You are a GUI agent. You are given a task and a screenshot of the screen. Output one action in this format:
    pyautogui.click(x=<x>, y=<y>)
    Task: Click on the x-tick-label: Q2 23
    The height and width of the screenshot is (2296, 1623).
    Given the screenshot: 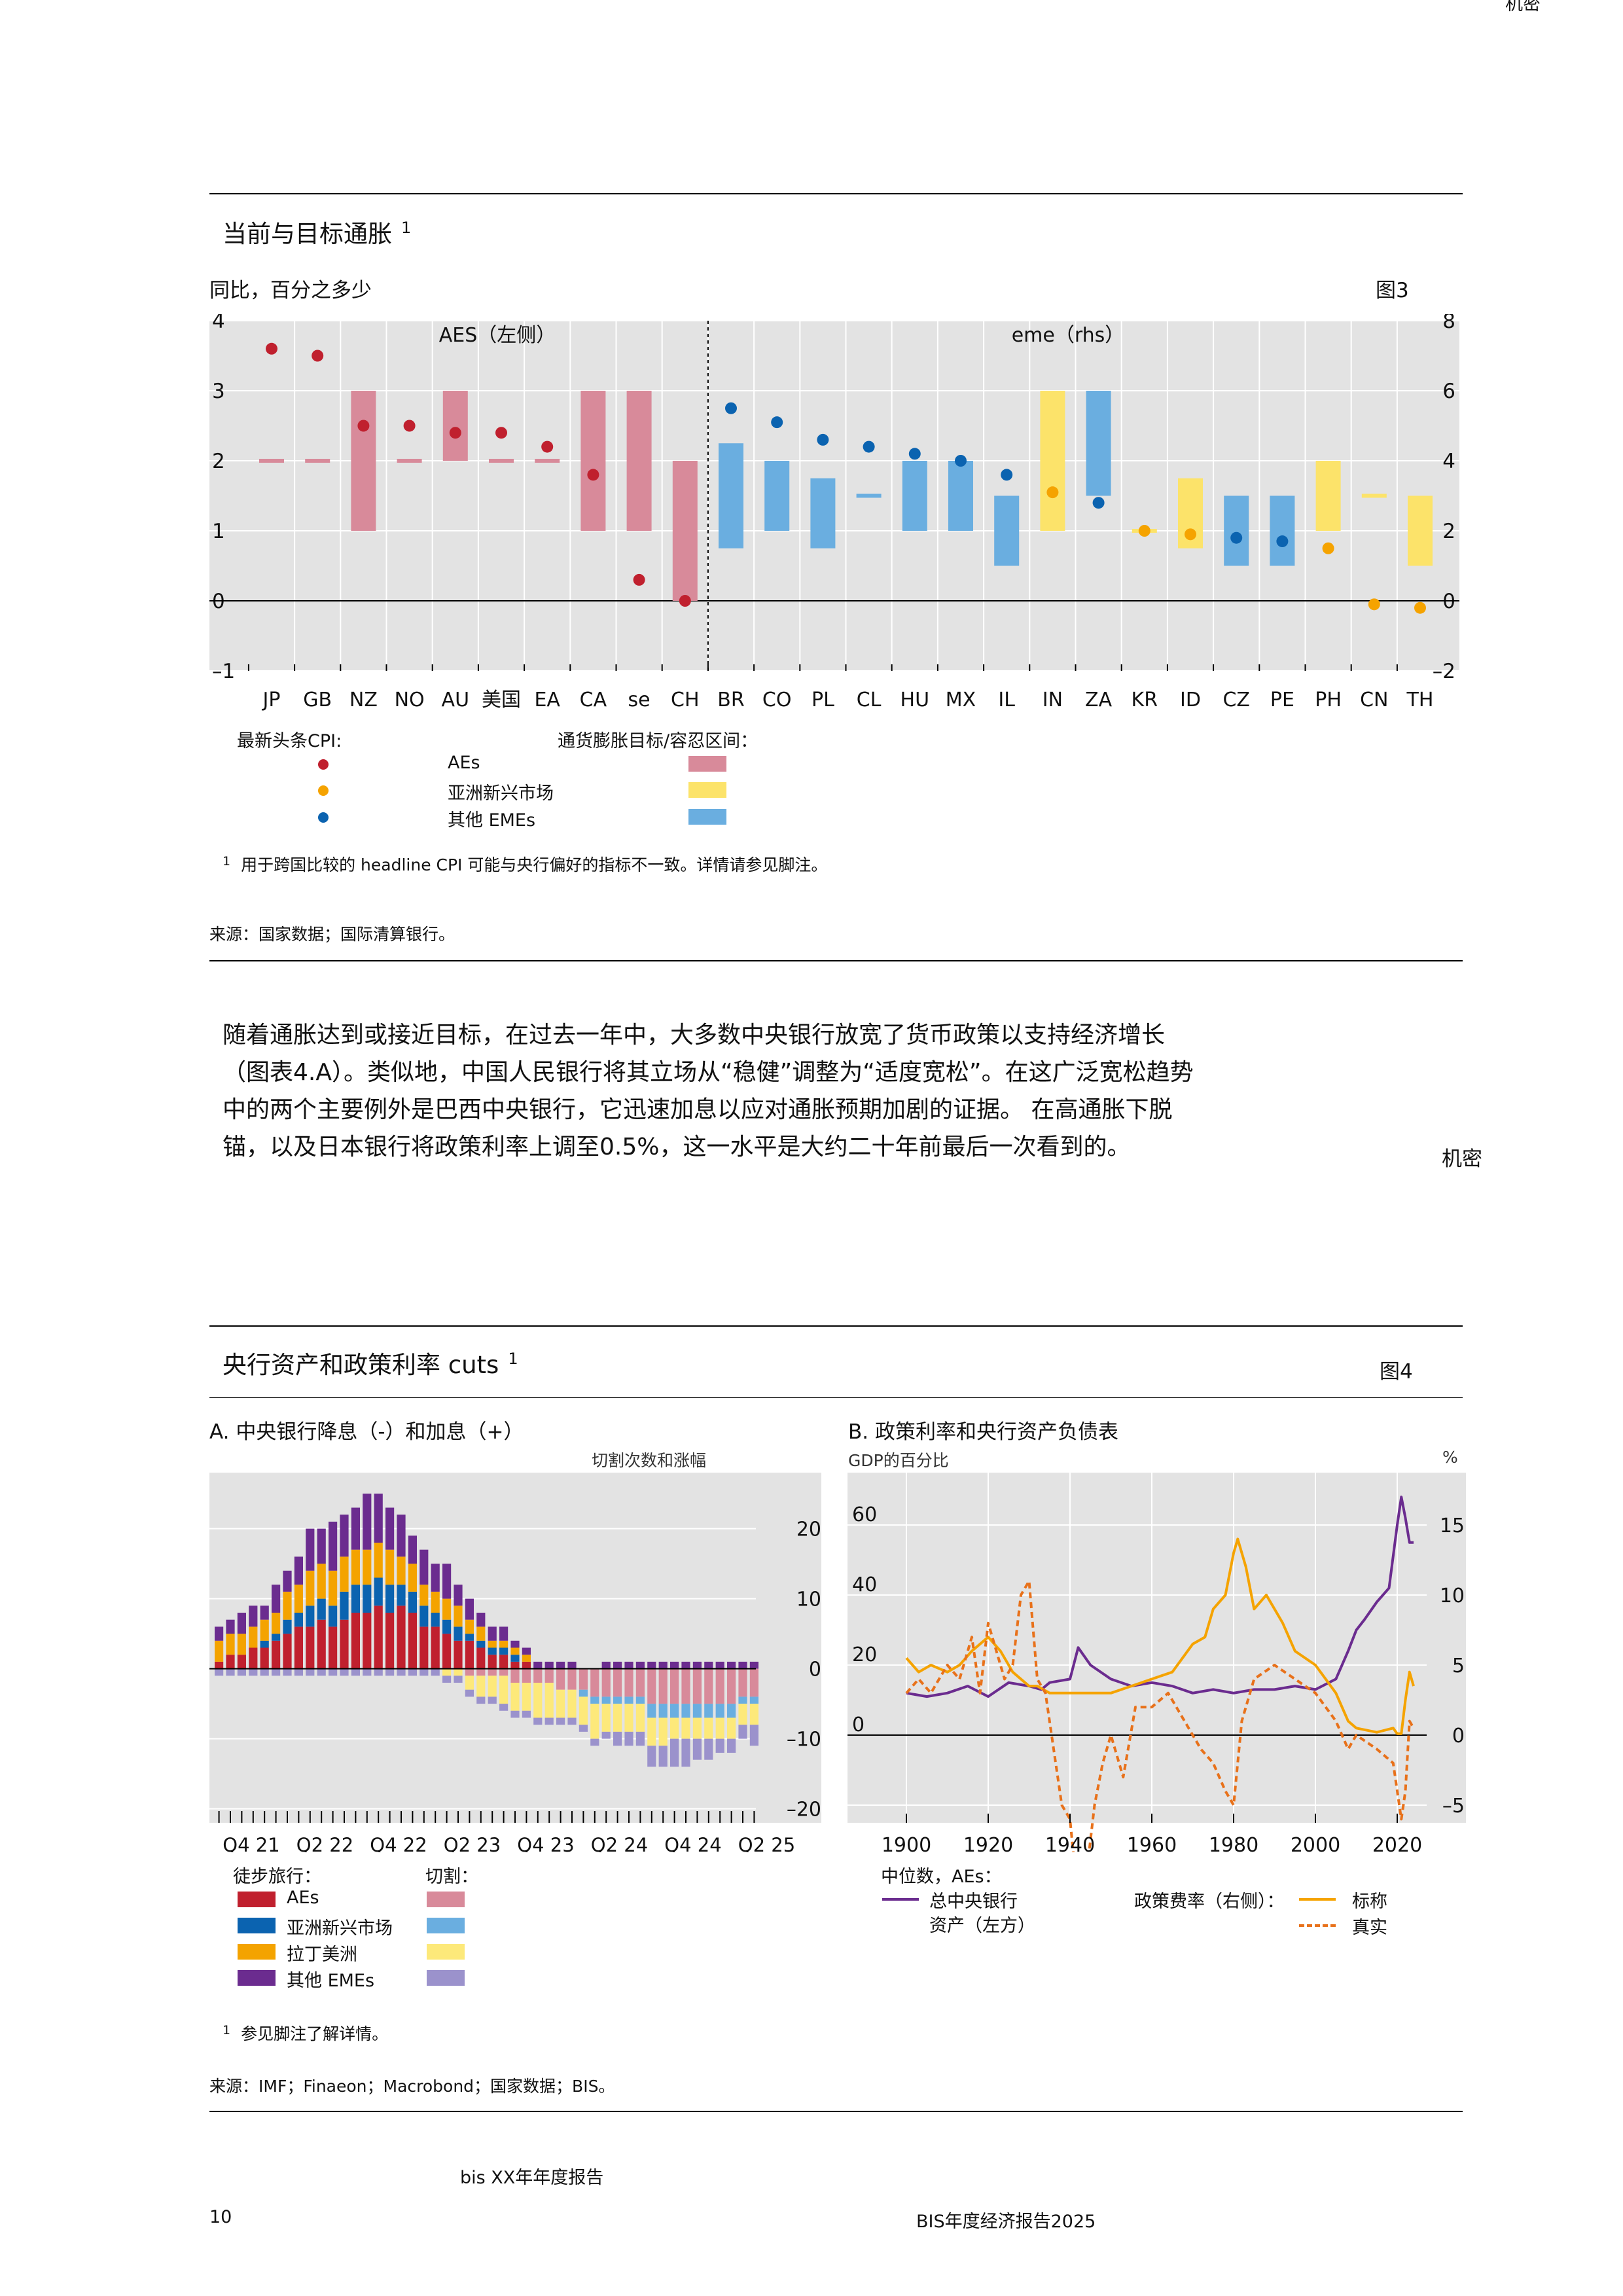 What is the action you would take?
    pyautogui.click(x=473, y=1843)
    